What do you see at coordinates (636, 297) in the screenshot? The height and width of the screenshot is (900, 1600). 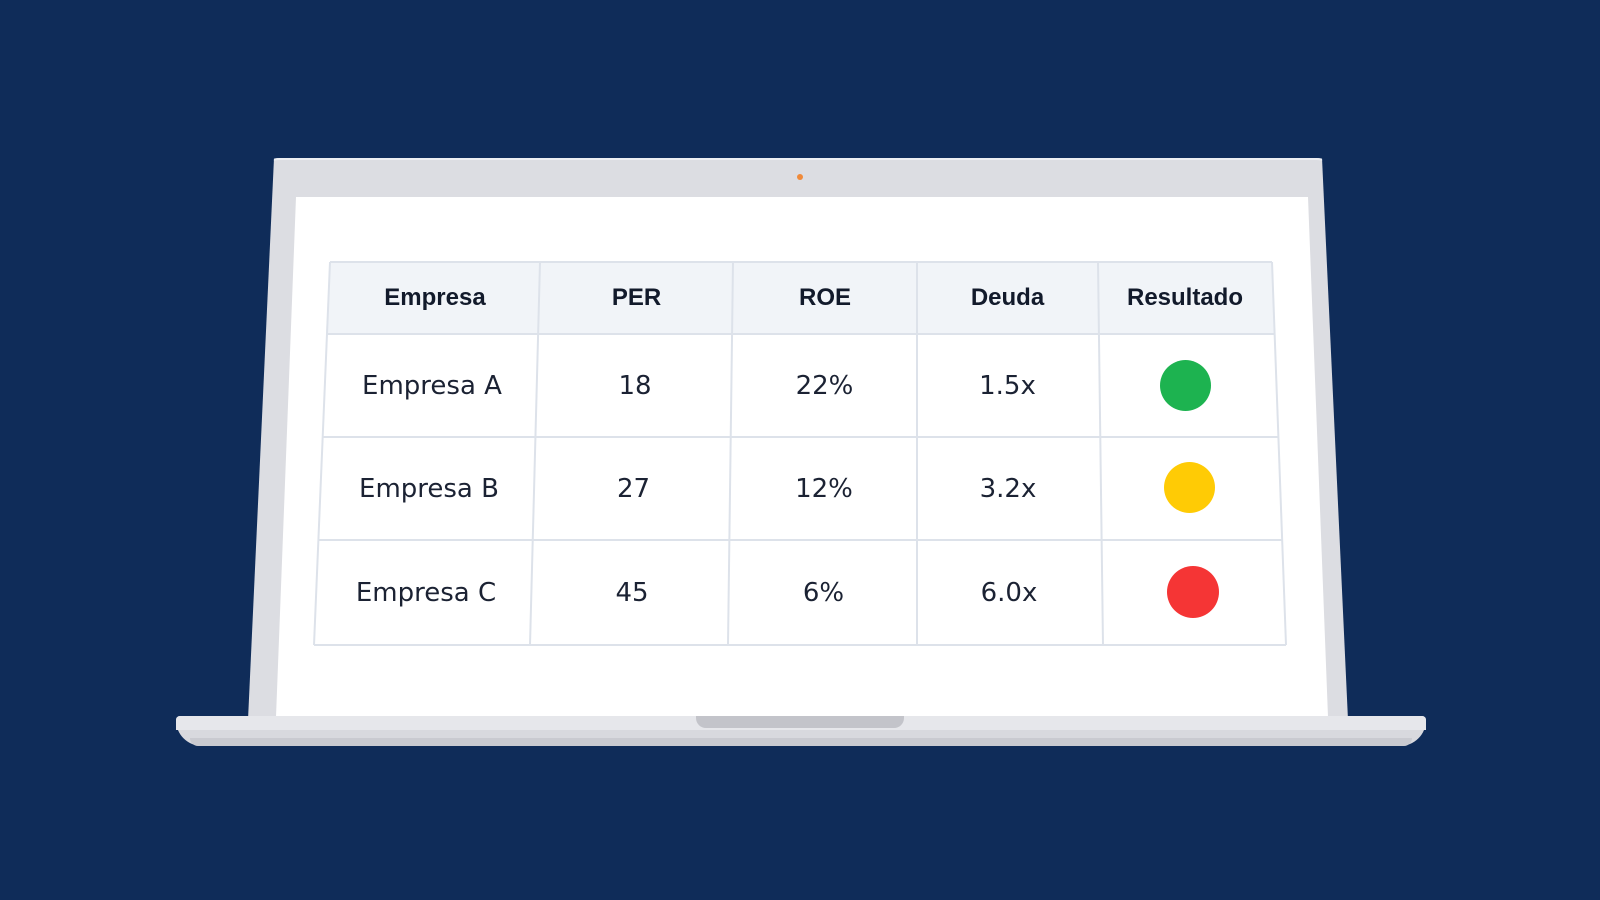 I see `header-per: PER` at bounding box center [636, 297].